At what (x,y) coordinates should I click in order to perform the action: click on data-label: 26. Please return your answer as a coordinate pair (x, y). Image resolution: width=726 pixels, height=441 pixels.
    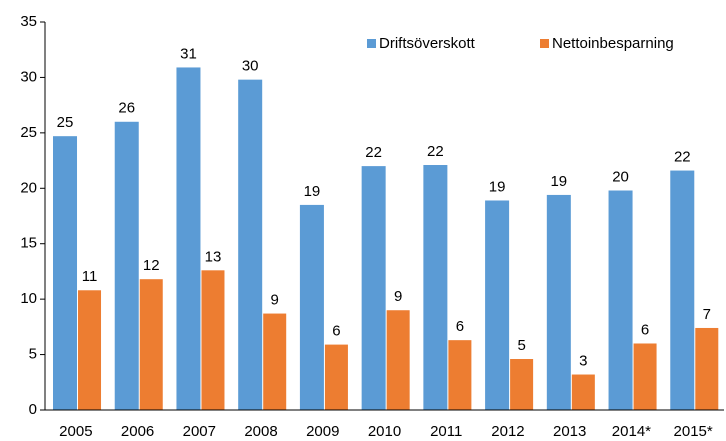
    Looking at the image, I should click on (126, 108).